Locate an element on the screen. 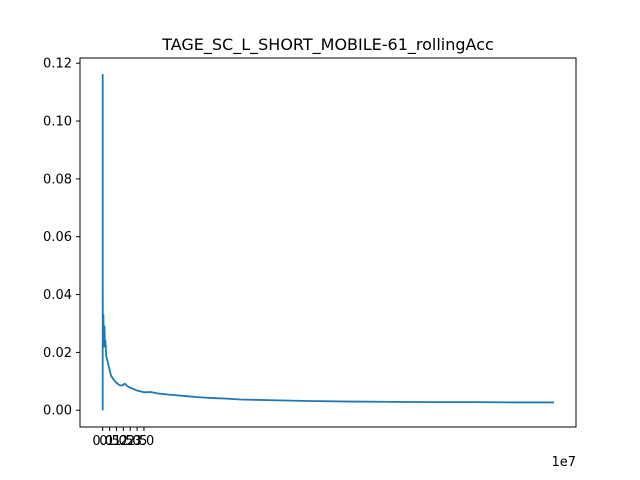 The height and width of the screenshot is (480, 640). y-axis: 0.00 0.02 0.04 0.06 0.08 0.10 0.12 is located at coordinates (61, 238).